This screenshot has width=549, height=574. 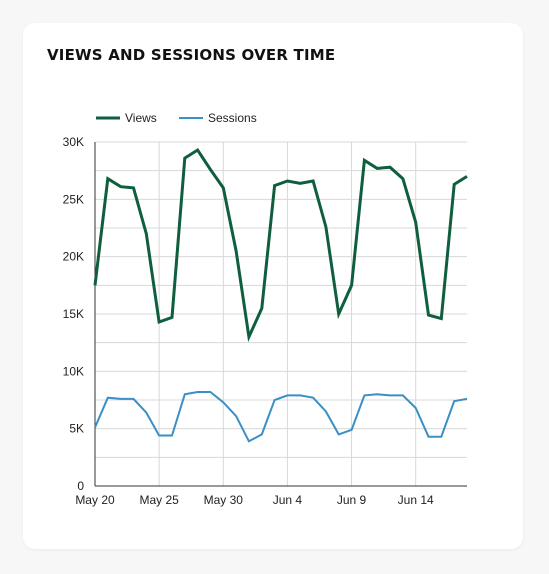 I want to click on x-tick-label: Jun 4, so click(x=288, y=500).